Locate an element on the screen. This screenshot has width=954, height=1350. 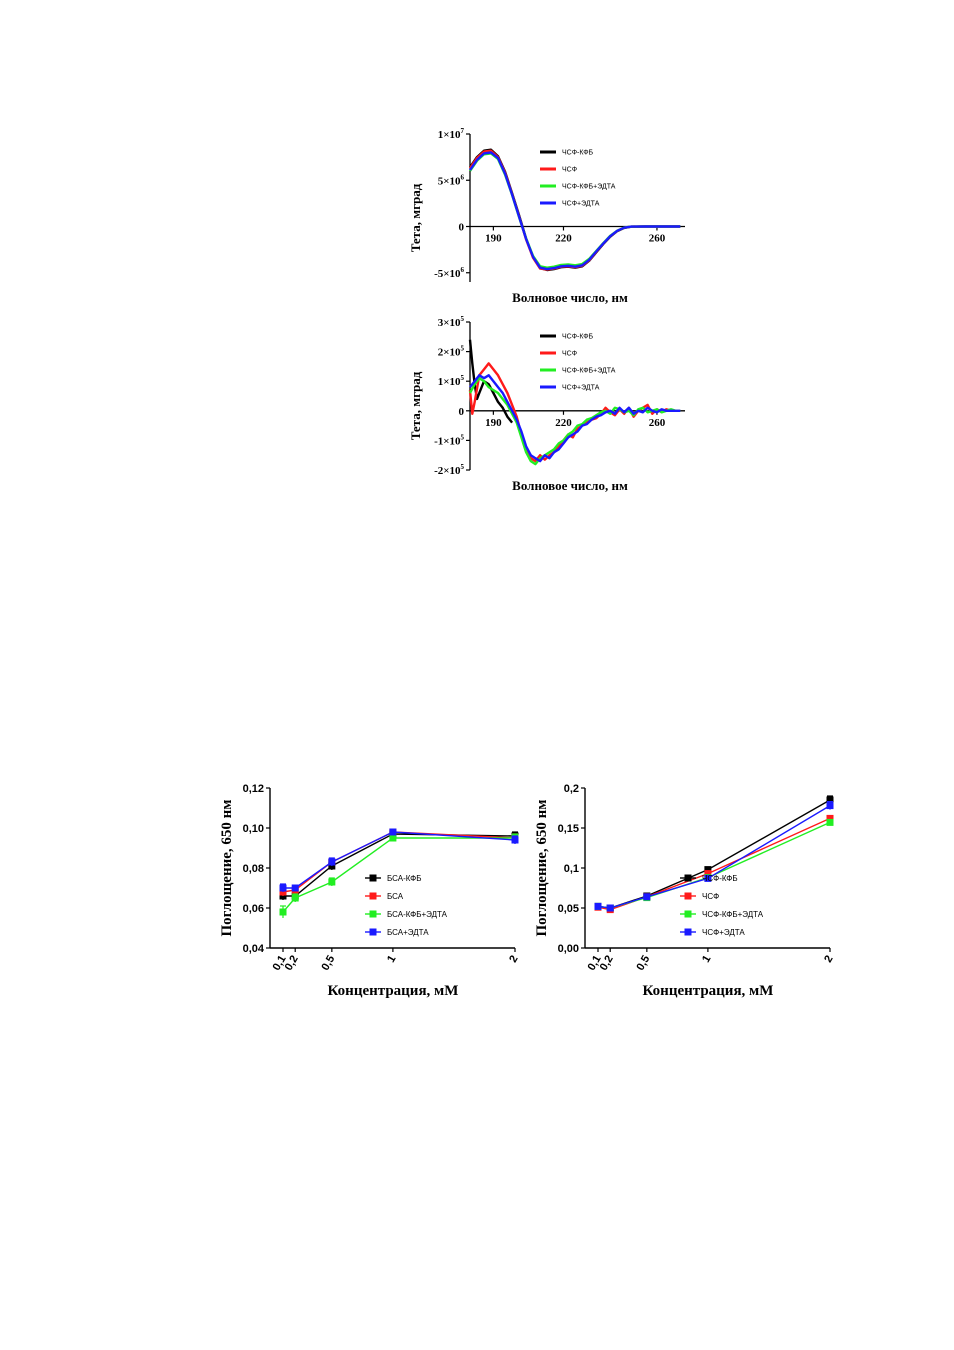
y-tick-label: 0,15 is located at coordinates (568, 829).